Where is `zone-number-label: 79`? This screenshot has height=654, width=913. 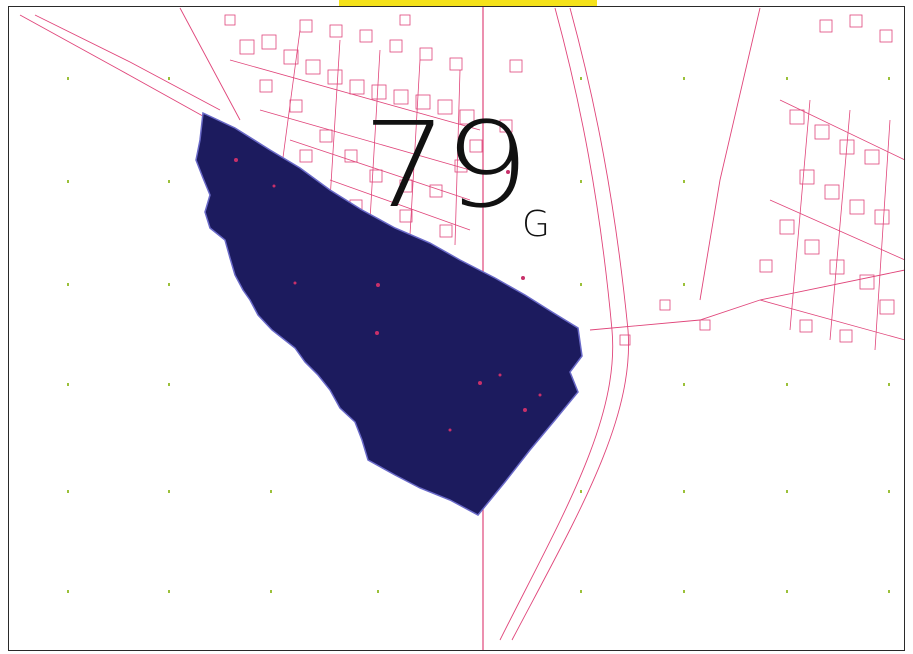 zone-number-label: 79 is located at coordinates (446, 165).